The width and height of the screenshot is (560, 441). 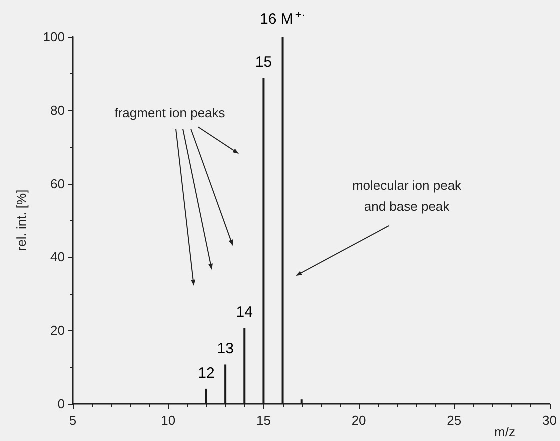 What do you see at coordinates (73, 420) in the screenshot?
I see `x-tick-label: 5` at bounding box center [73, 420].